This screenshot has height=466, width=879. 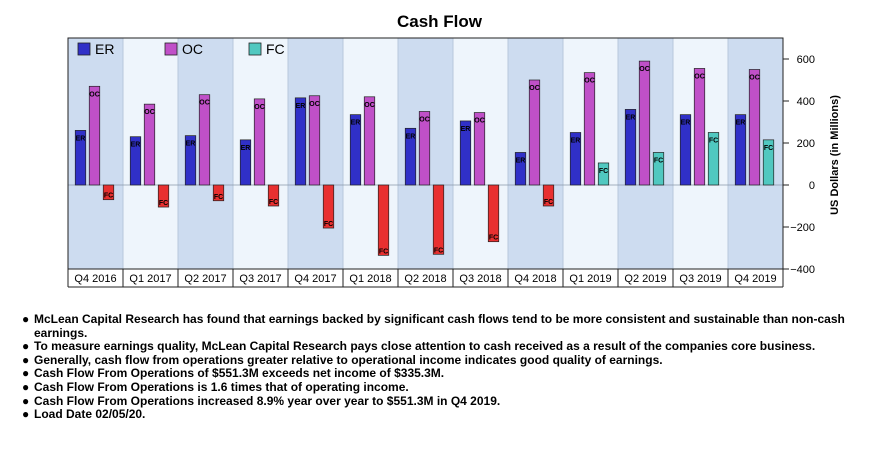 What do you see at coordinates (275, 49) in the screenshot?
I see `legend-label-fc: FC` at bounding box center [275, 49].